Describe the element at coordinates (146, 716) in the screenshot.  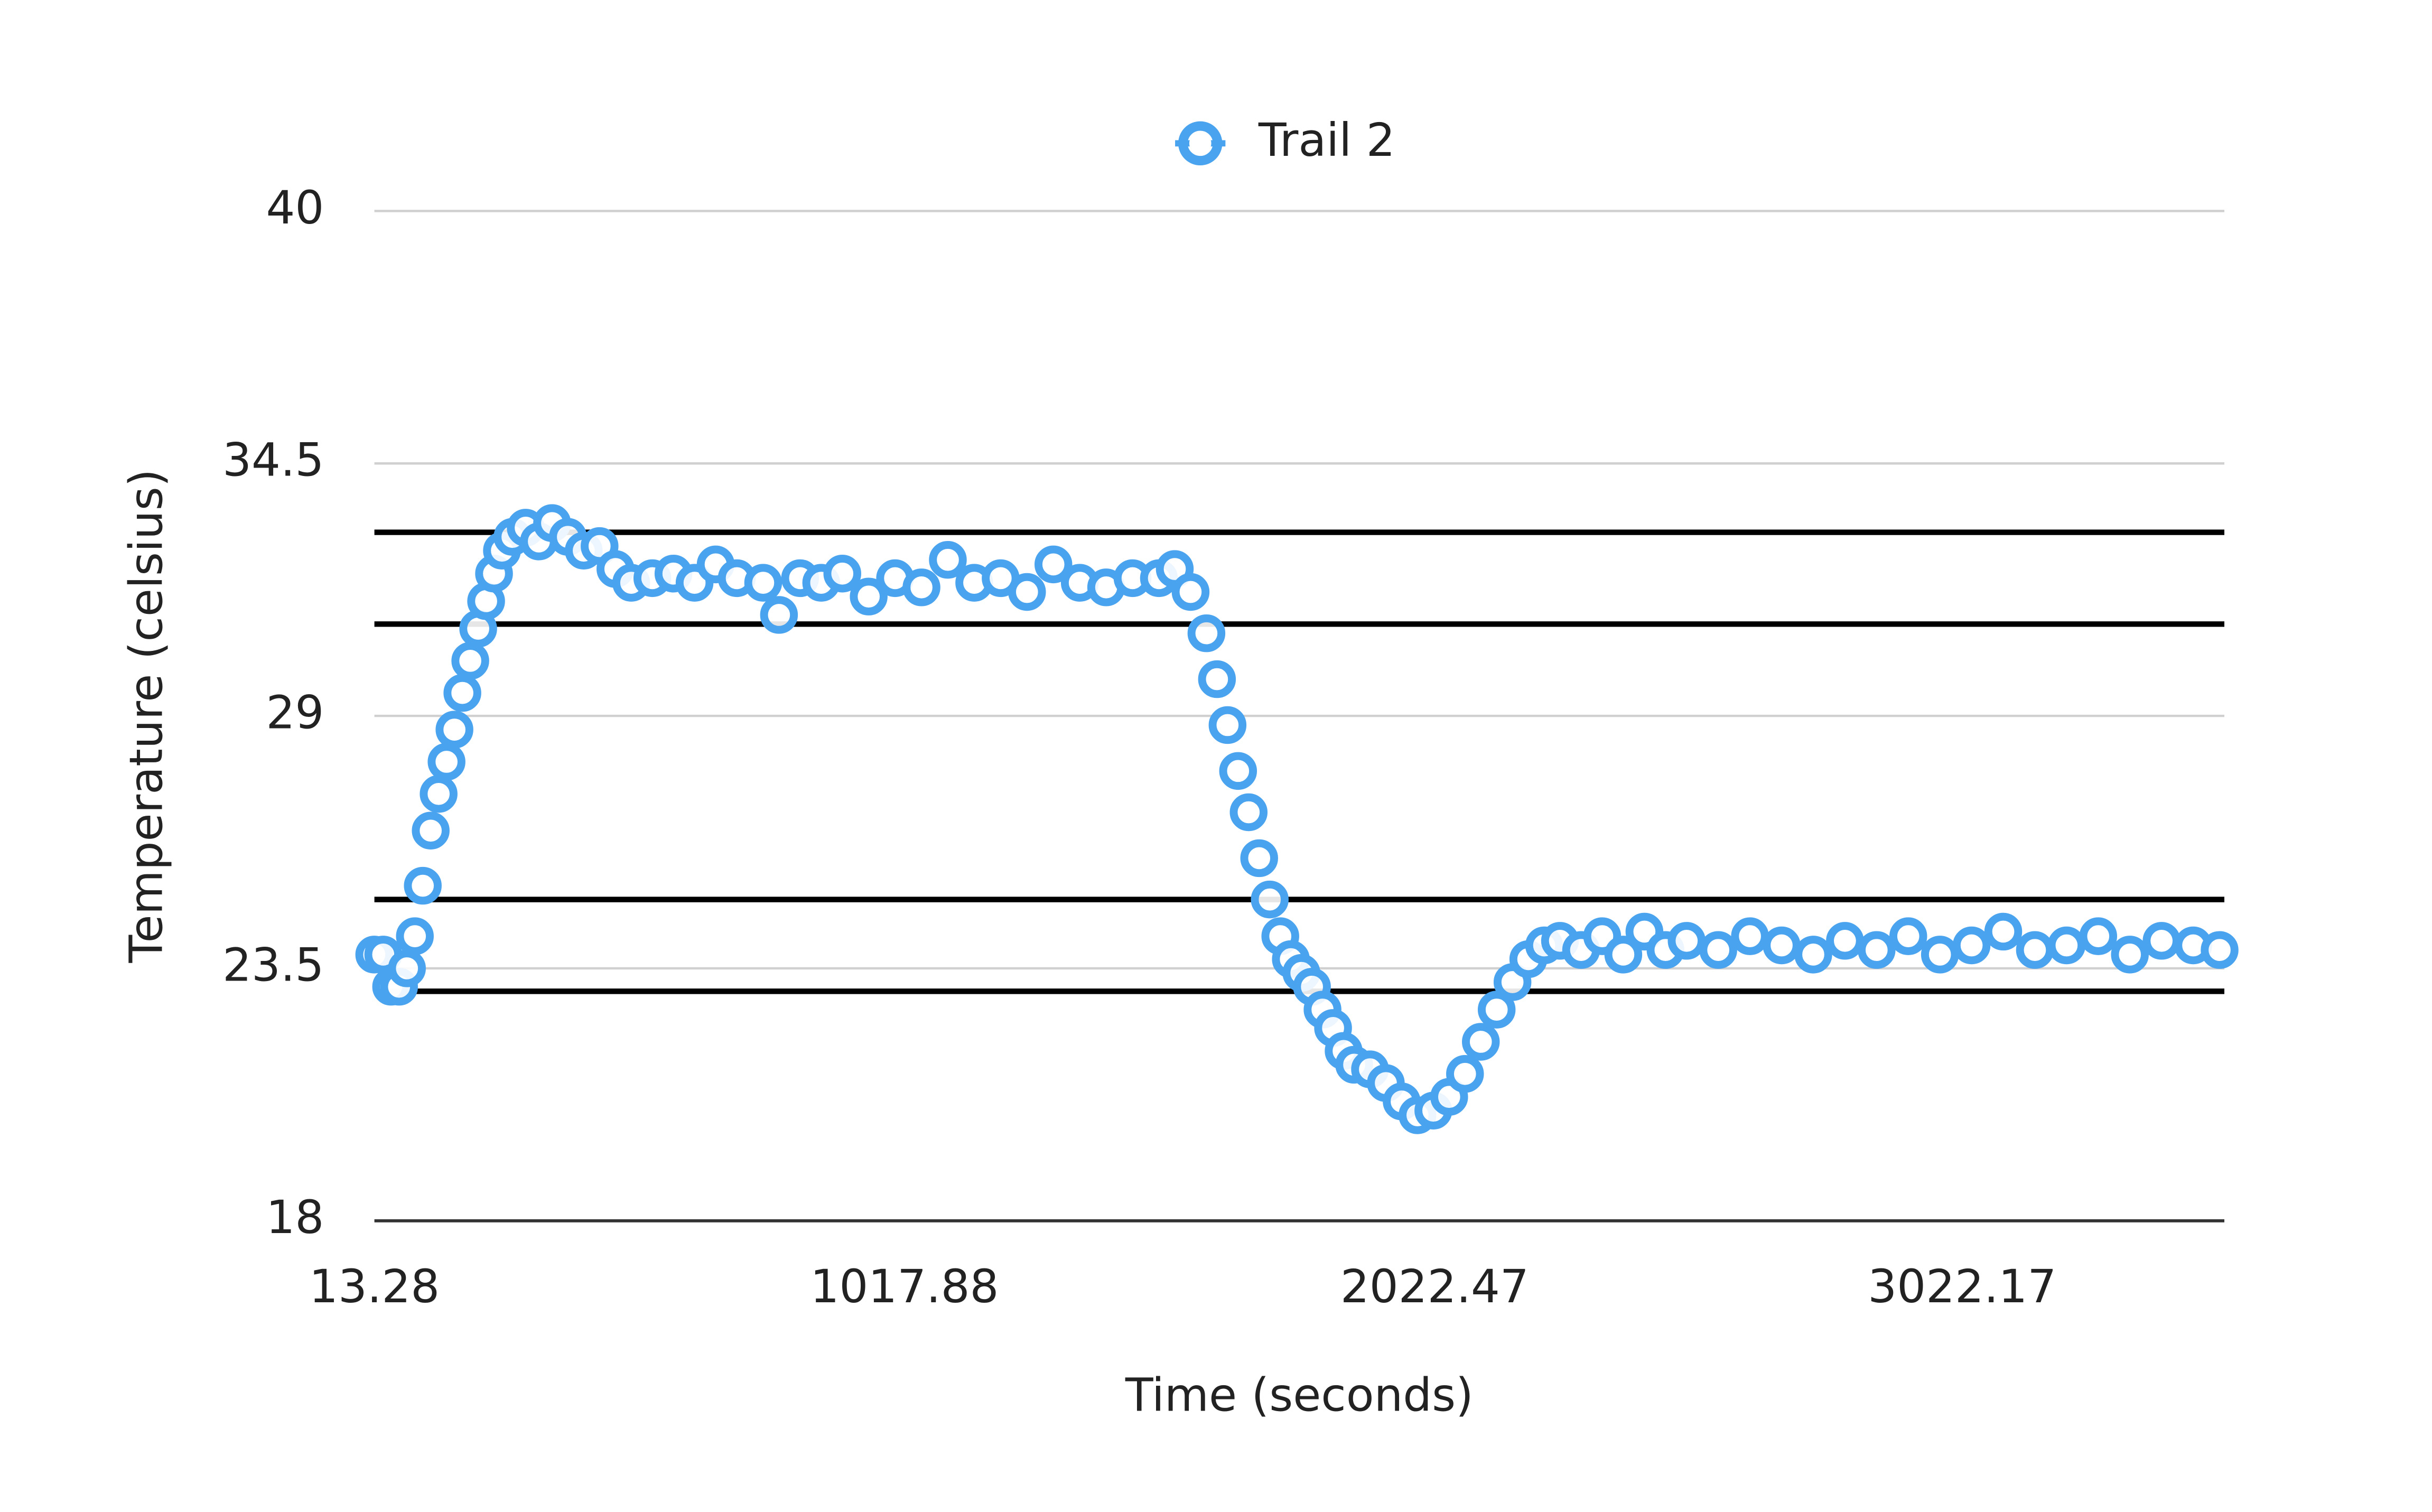
I see `y-axis-label: Temperature (celsius)` at that location.